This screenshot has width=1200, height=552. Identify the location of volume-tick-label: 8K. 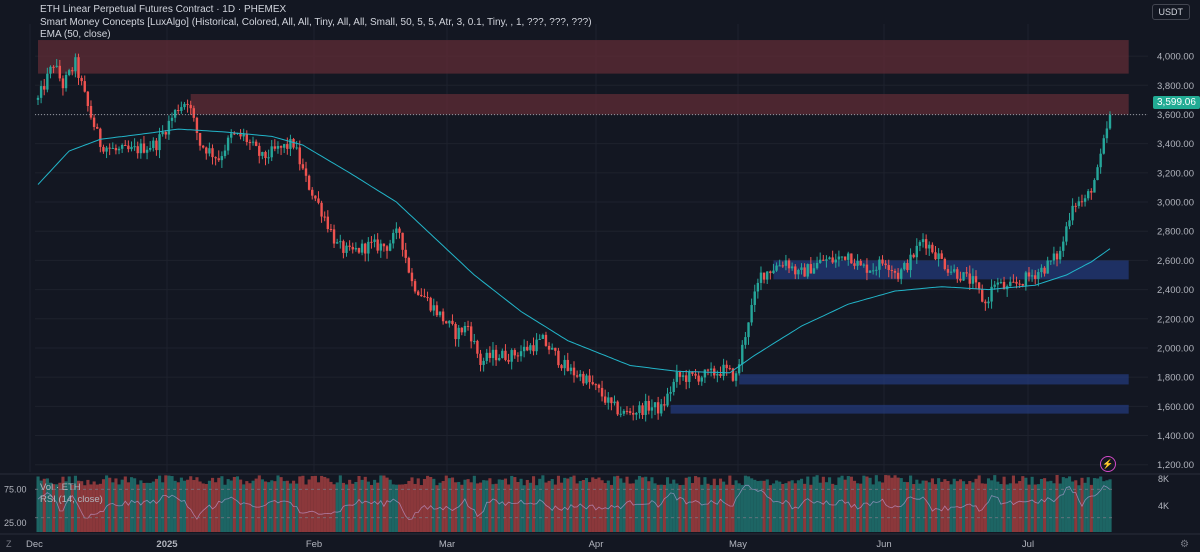
(1163, 479).